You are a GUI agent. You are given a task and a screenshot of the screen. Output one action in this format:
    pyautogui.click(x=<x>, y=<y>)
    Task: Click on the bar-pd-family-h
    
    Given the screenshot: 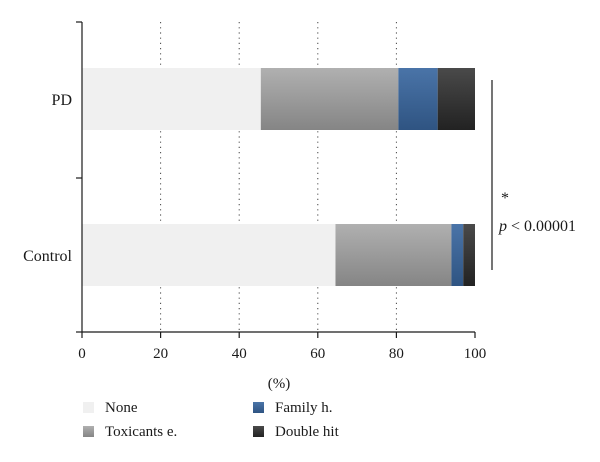 What is the action you would take?
    pyautogui.click(x=418, y=99)
    